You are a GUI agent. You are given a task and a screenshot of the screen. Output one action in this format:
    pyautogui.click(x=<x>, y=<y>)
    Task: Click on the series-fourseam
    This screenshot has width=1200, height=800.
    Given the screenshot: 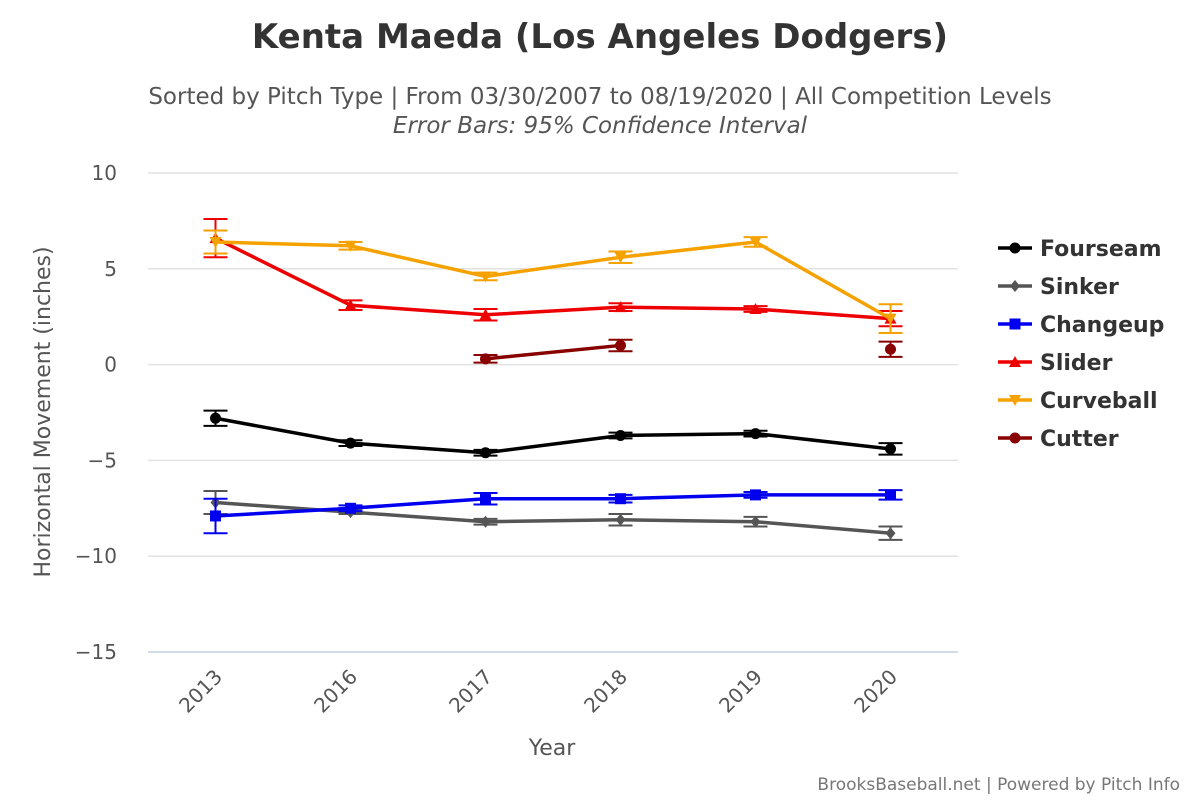 What is the action you would take?
    pyautogui.click(x=553, y=434)
    